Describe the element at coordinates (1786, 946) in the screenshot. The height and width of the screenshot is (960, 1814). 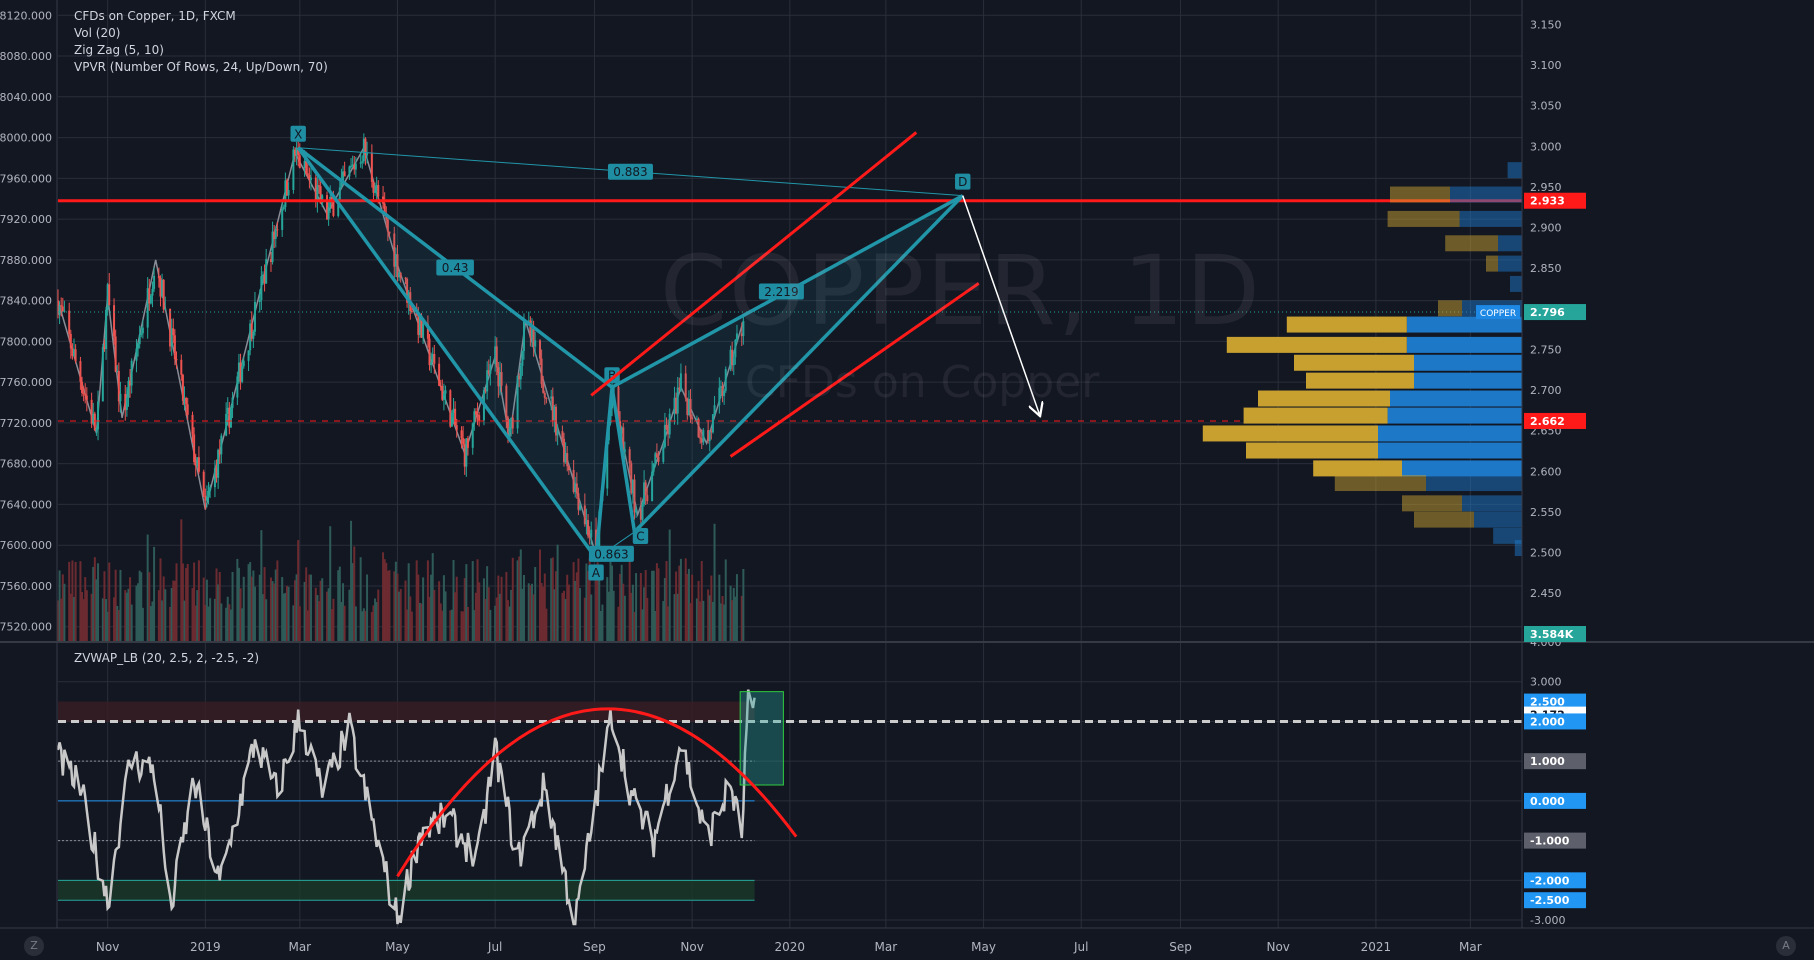
I see `auto-scale-button: A` at that location.